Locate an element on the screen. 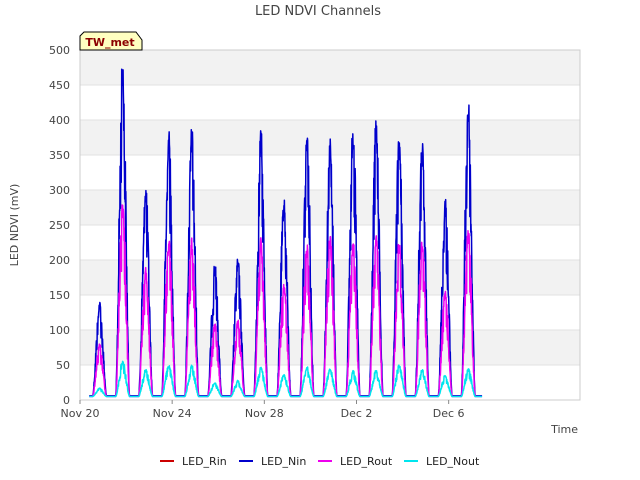  site-badge: TW_met is located at coordinates (111, 41).